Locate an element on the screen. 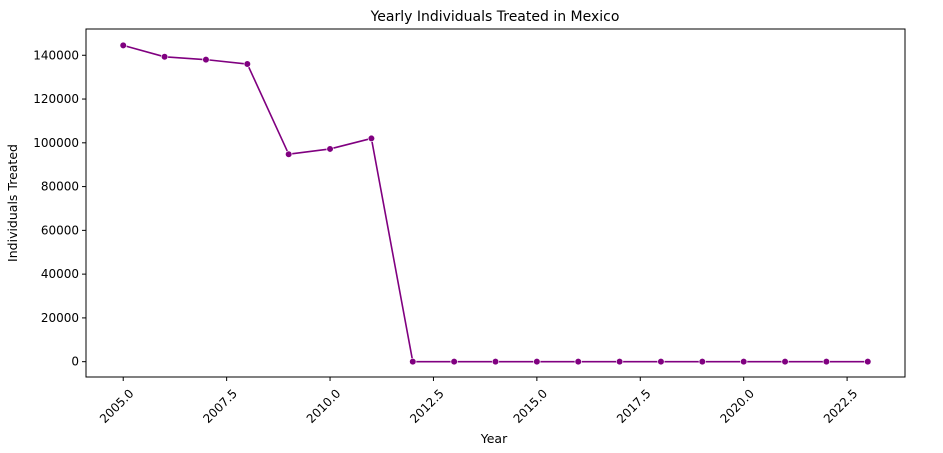 This screenshot has height=453, width=943. y-axis: 0 20000 40000 60000 80000 100000 120000 140000 is located at coordinates (59, 208).